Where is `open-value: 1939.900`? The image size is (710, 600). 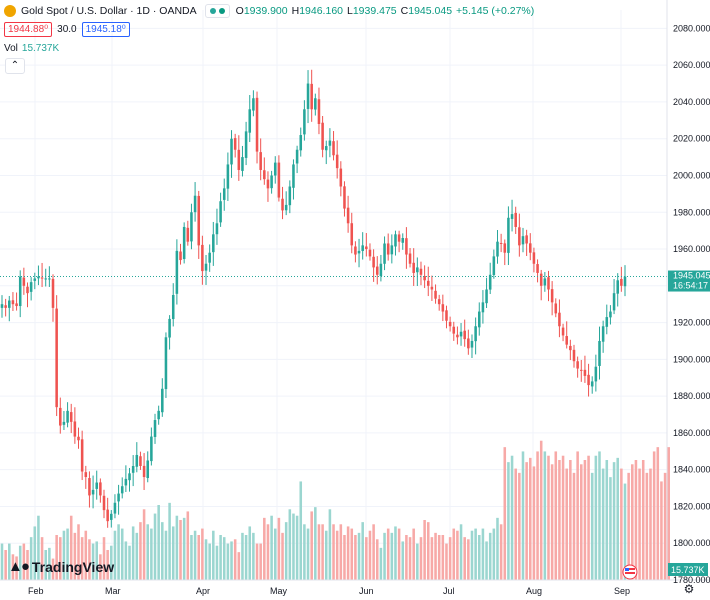
open-value: 1939.900 is located at coordinates (265, 11).